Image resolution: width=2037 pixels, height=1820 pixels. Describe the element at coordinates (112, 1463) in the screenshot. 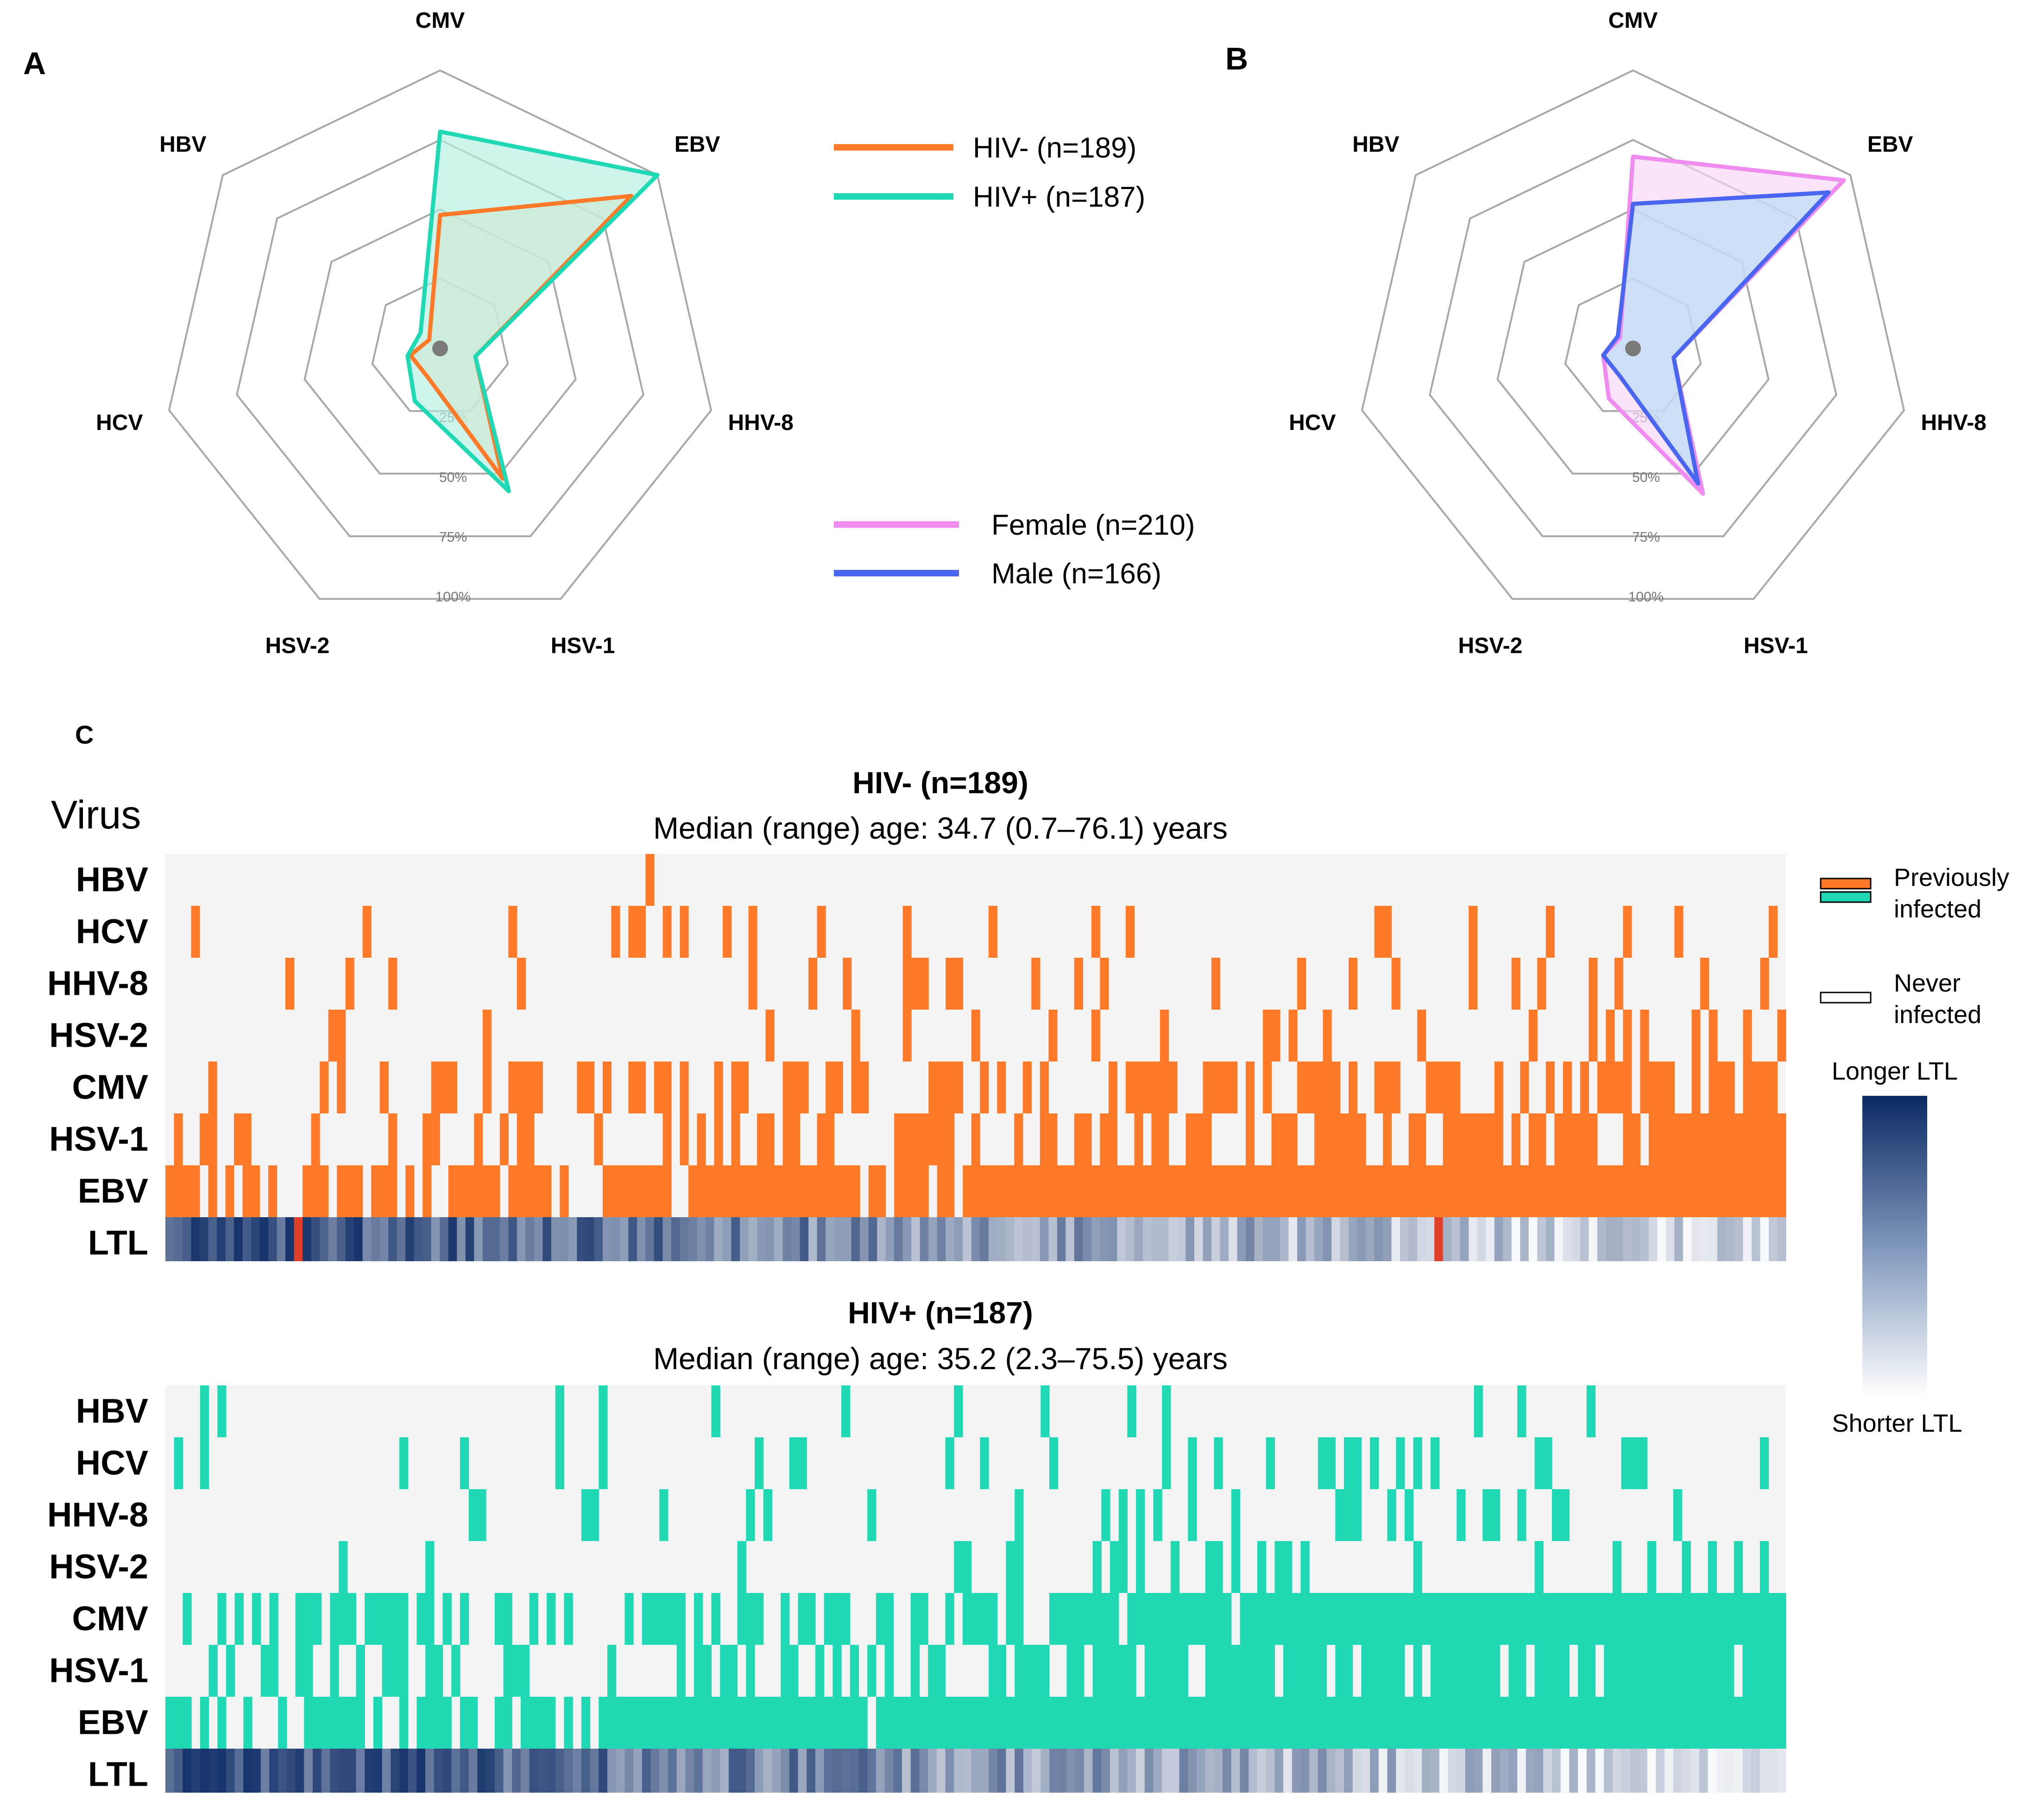

I see `heatmap-row-label-hcv: HCV` at that location.